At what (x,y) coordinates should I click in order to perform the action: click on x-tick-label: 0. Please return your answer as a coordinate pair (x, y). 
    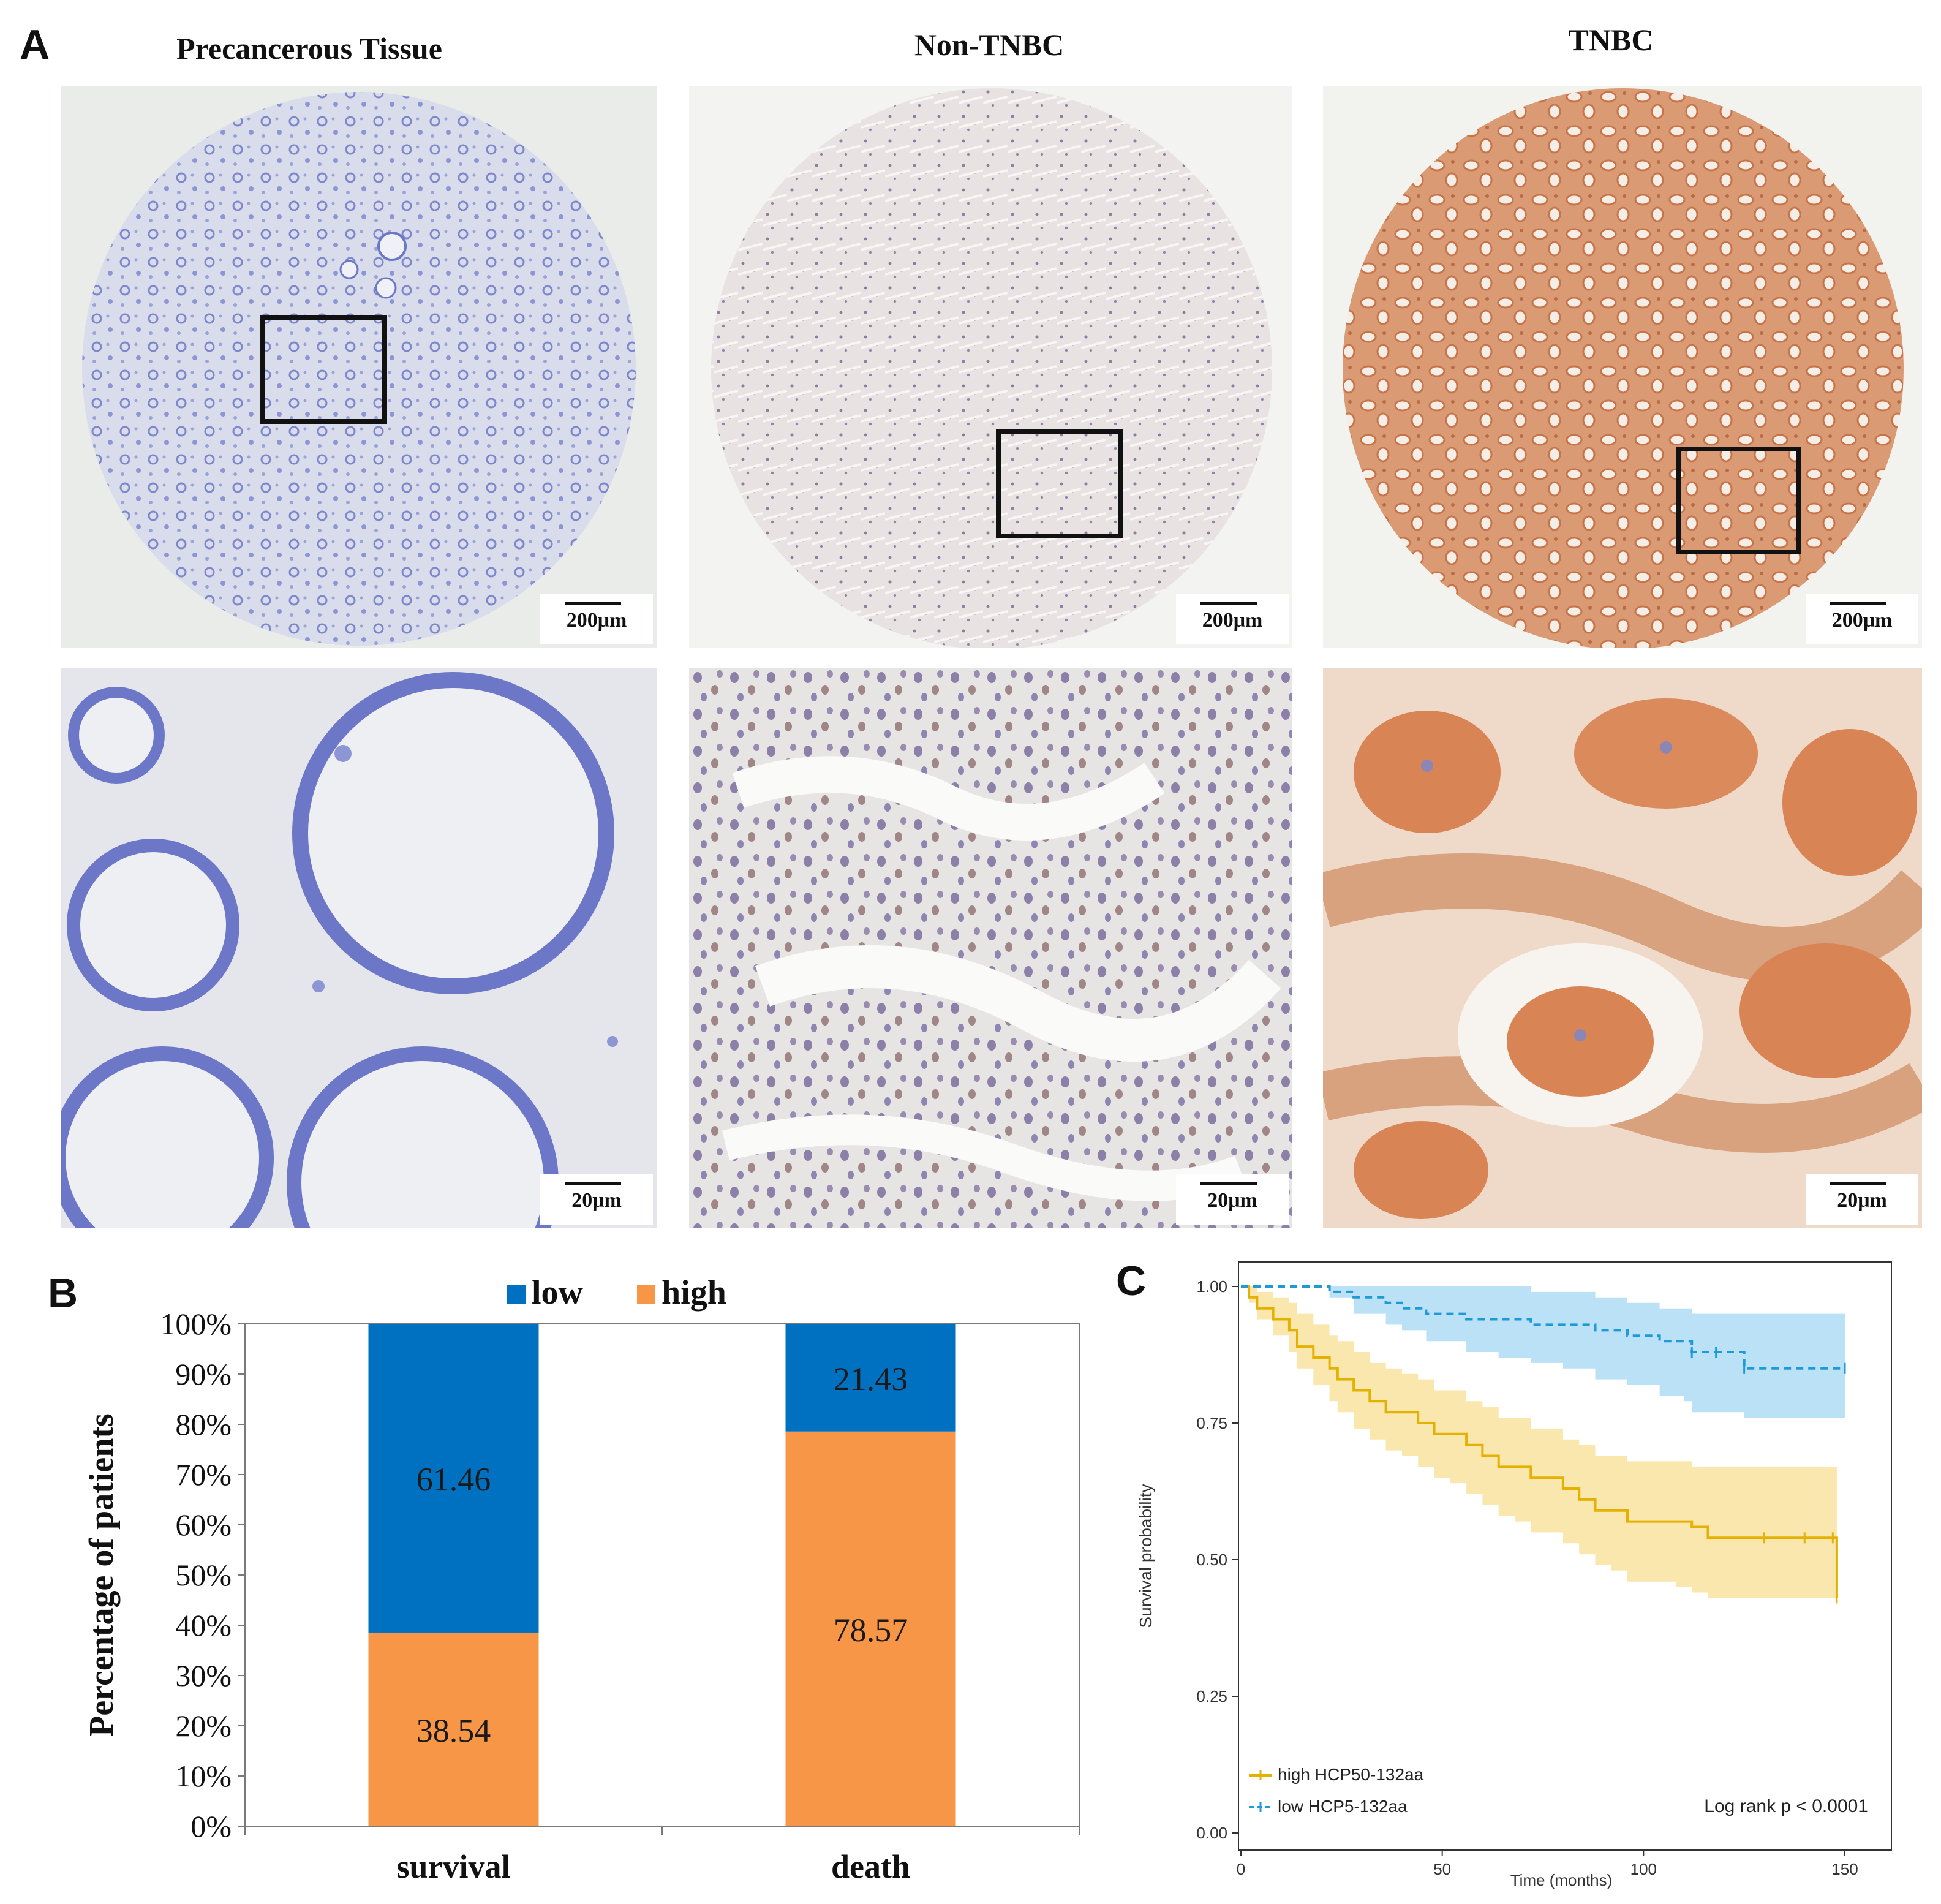
    Looking at the image, I should click on (1241, 1869).